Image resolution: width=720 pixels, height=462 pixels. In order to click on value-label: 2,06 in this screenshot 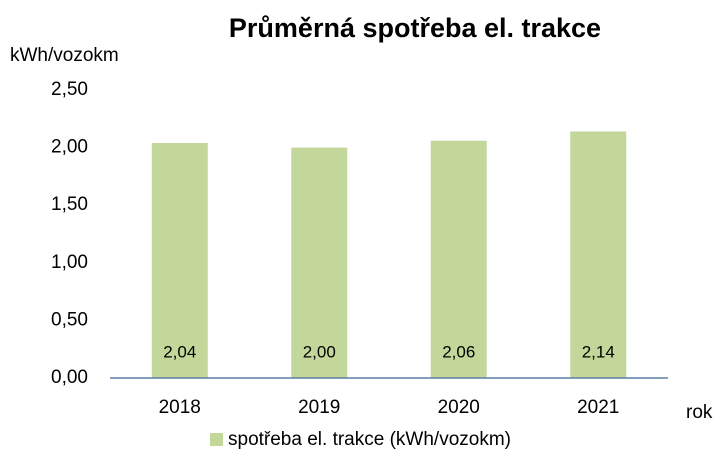, I will do `click(458, 351)`.